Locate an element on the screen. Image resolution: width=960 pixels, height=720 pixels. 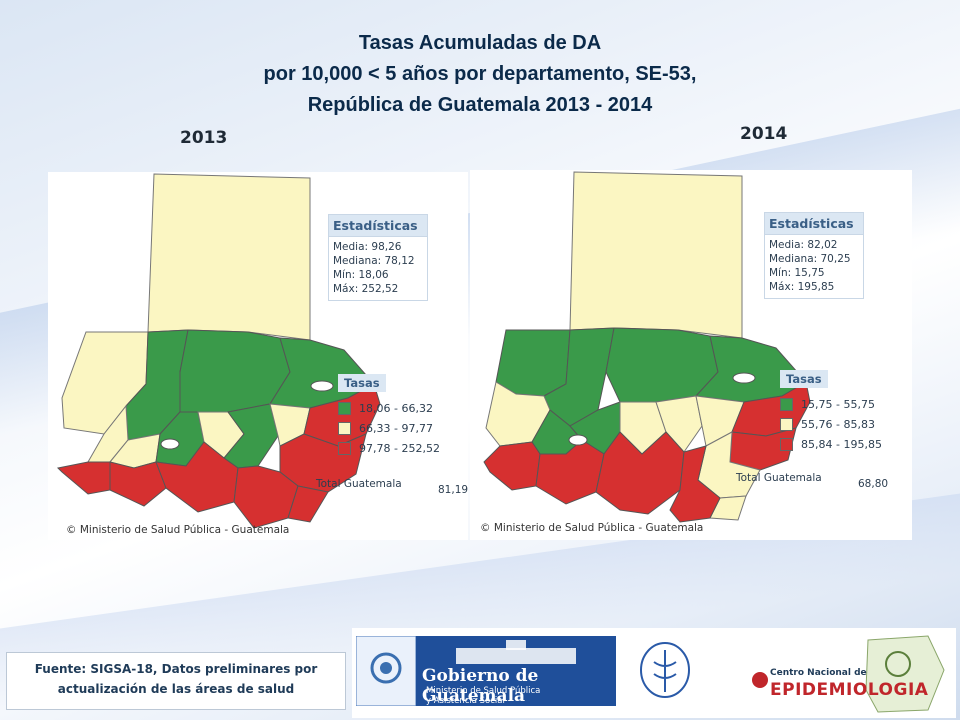
legend-item-2013-mid: 66,33 - 97,77 is located at coordinates (389, 428).